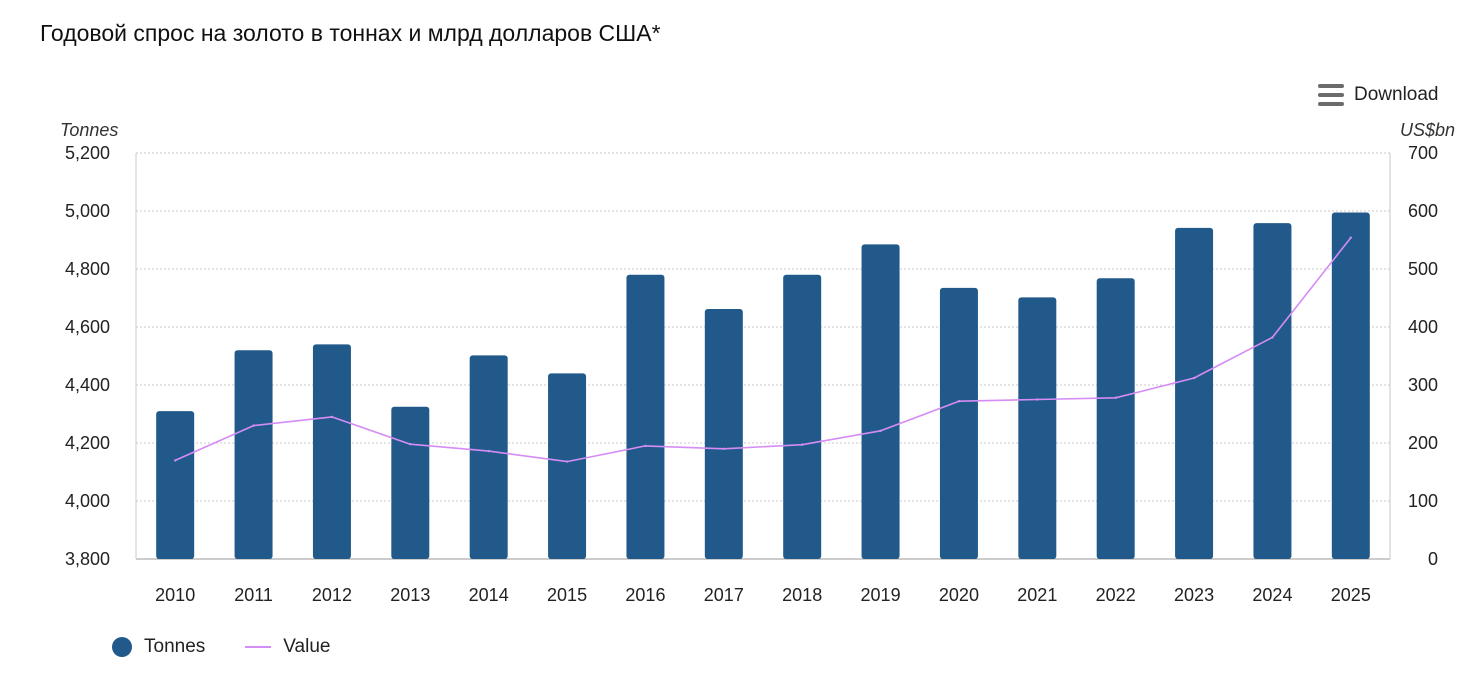 This screenshot has width=1480, height=688. What do you see at coordinates (87, 269) in the screenshot?
I see `left-tick-label: 4,800` at bounding box center [87, 269].